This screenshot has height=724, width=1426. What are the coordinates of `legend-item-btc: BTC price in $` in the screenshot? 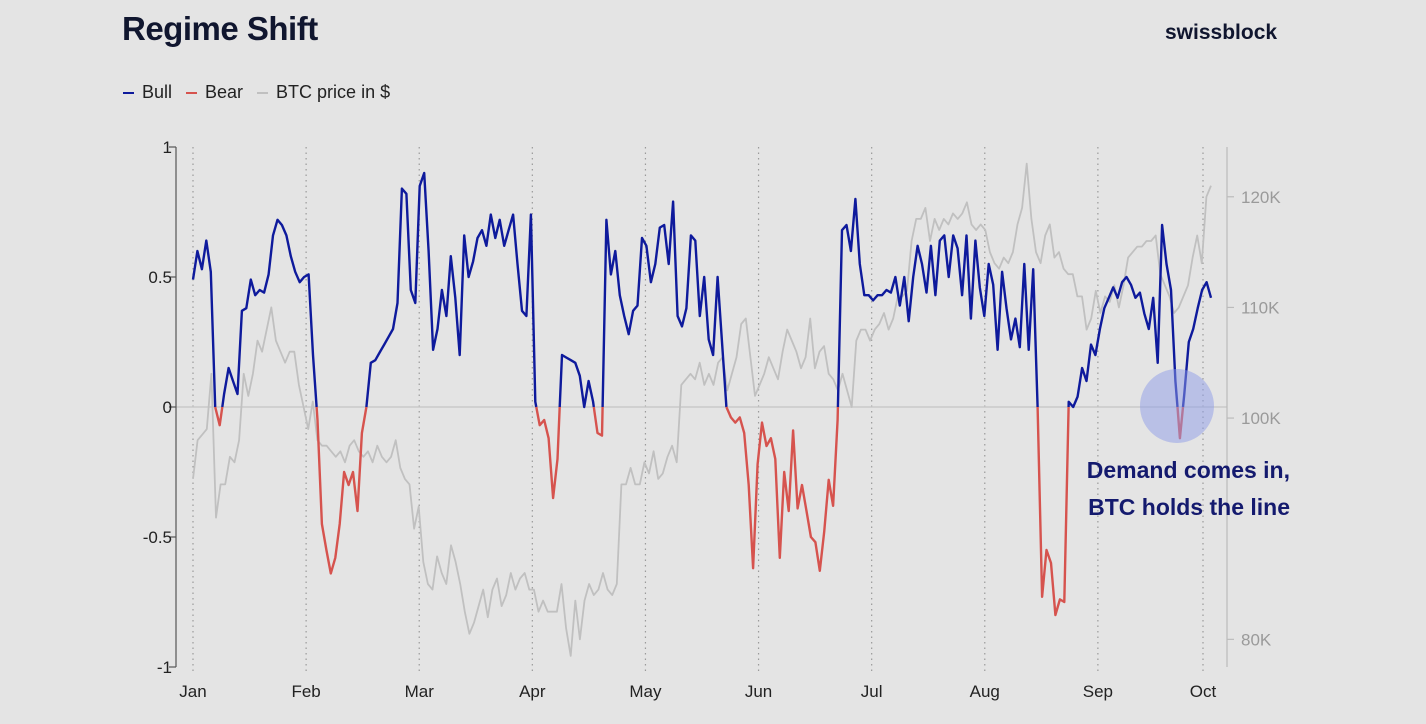 It's located at (323, 92).